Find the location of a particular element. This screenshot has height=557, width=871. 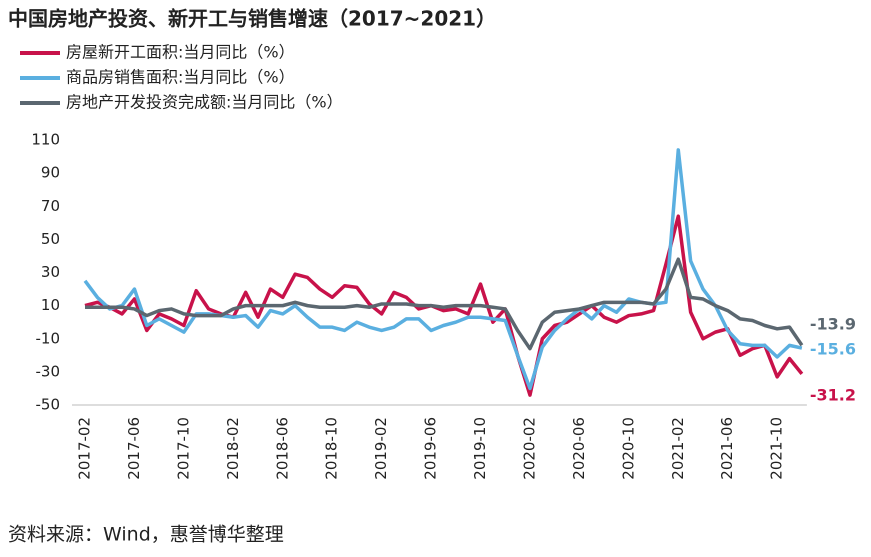

y-tick-label: -50 is located at coordinates (48, 405).